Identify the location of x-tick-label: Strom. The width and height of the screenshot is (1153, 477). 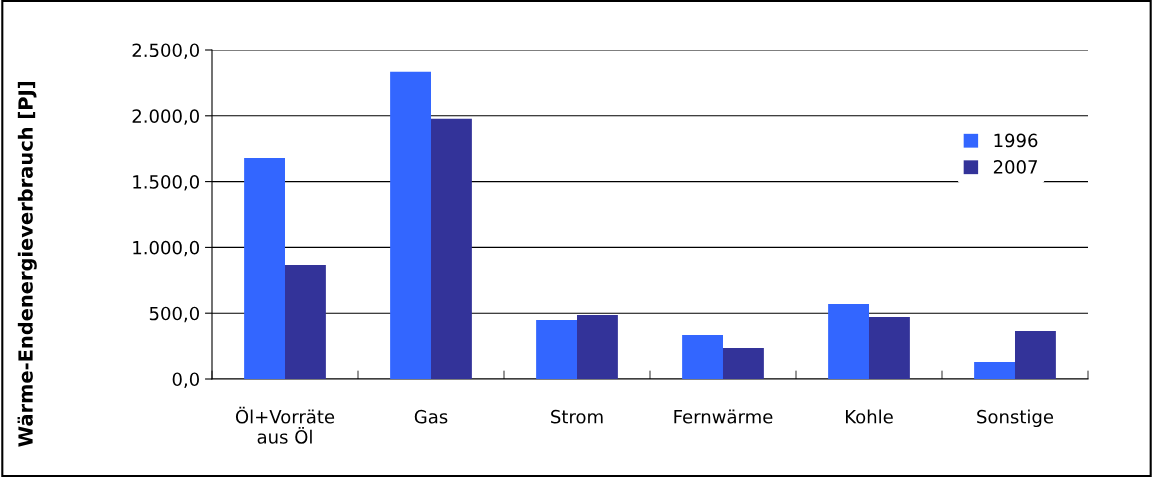
(577, 416).